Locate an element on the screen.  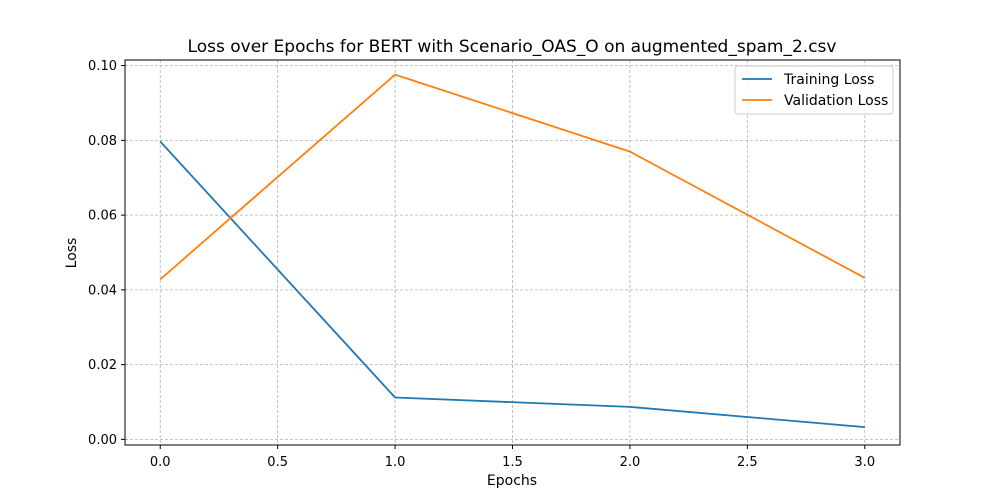
x-tick-label: 0.5 is located at coordinates (277, 462).